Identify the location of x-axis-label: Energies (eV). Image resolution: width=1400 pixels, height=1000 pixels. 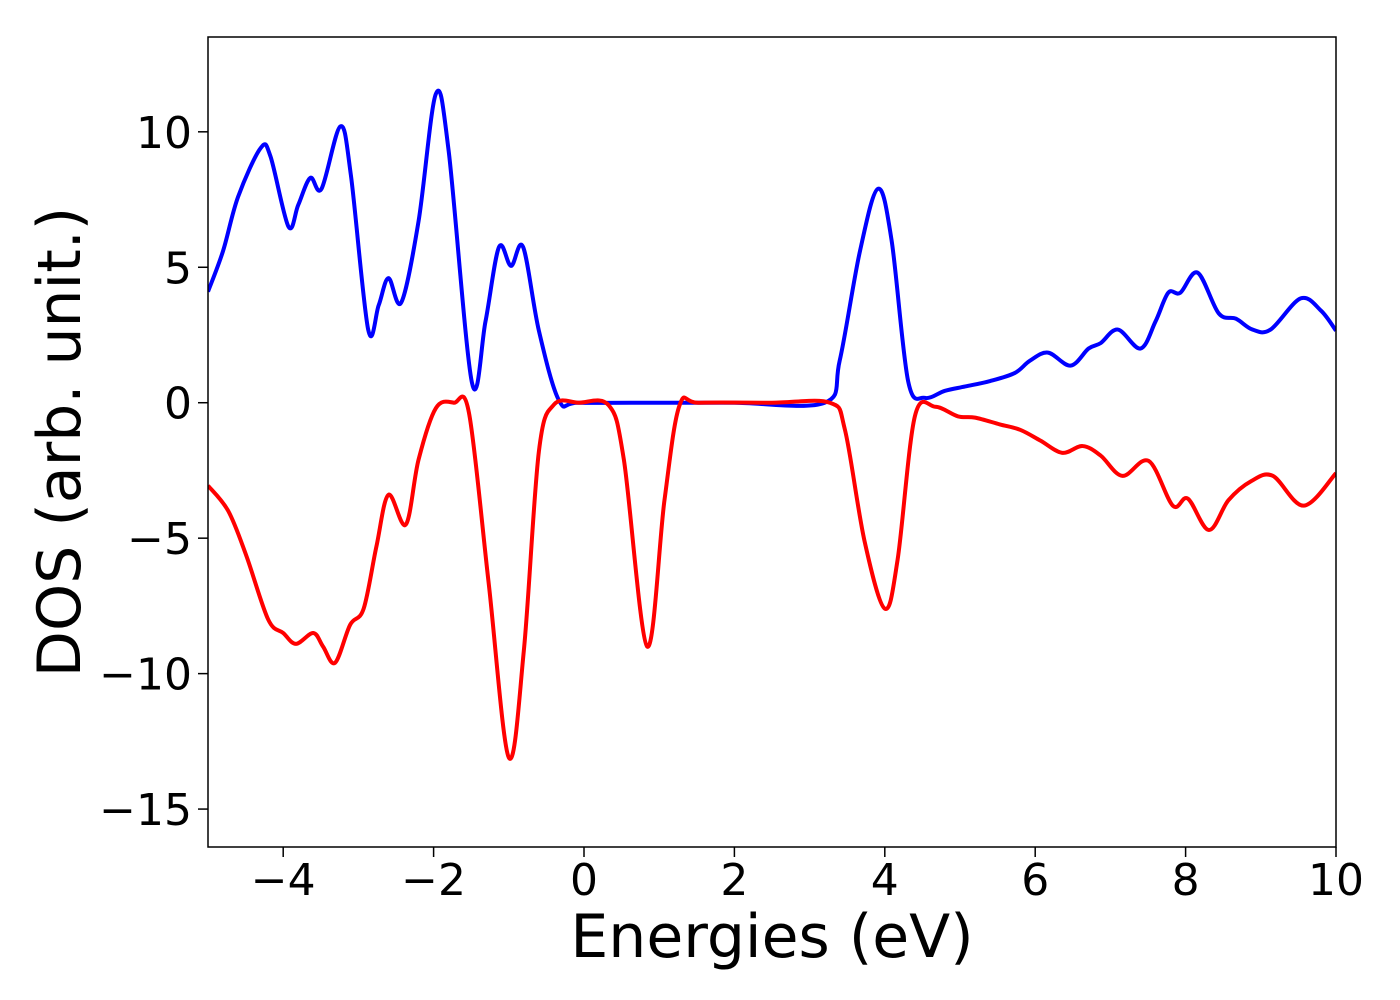
(771, 937).